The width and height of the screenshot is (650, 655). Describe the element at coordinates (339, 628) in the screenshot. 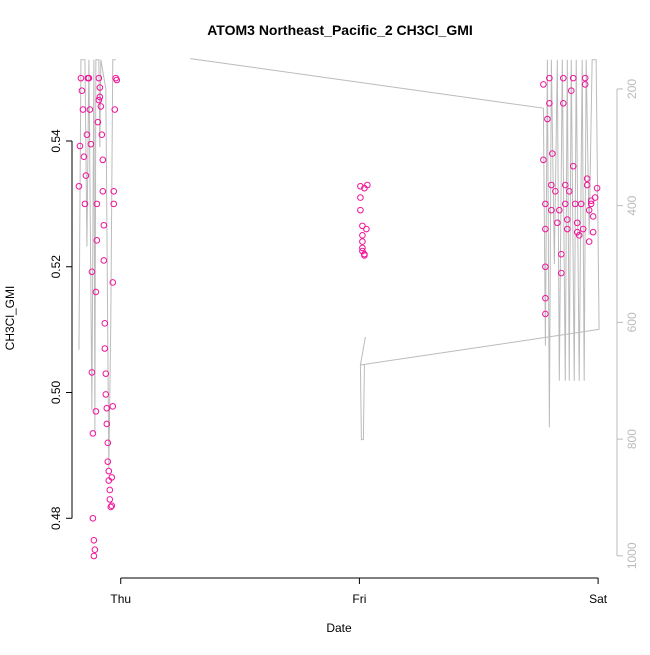

I see `x-axis-label: Date` at that location.